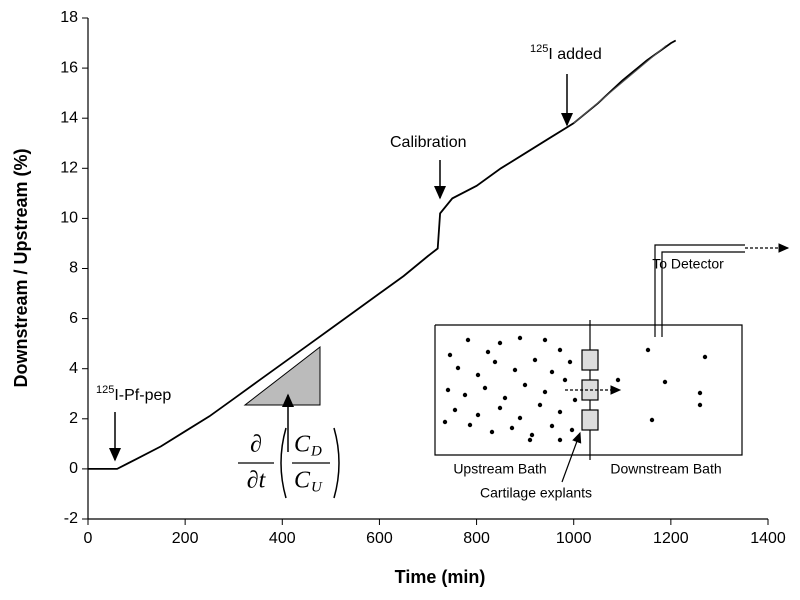 The image size is (800, 600). What do you see at coordinates (69, 168) in the screenshot?
I see `y-tick-label: 12` at bounding box center [69, 168].